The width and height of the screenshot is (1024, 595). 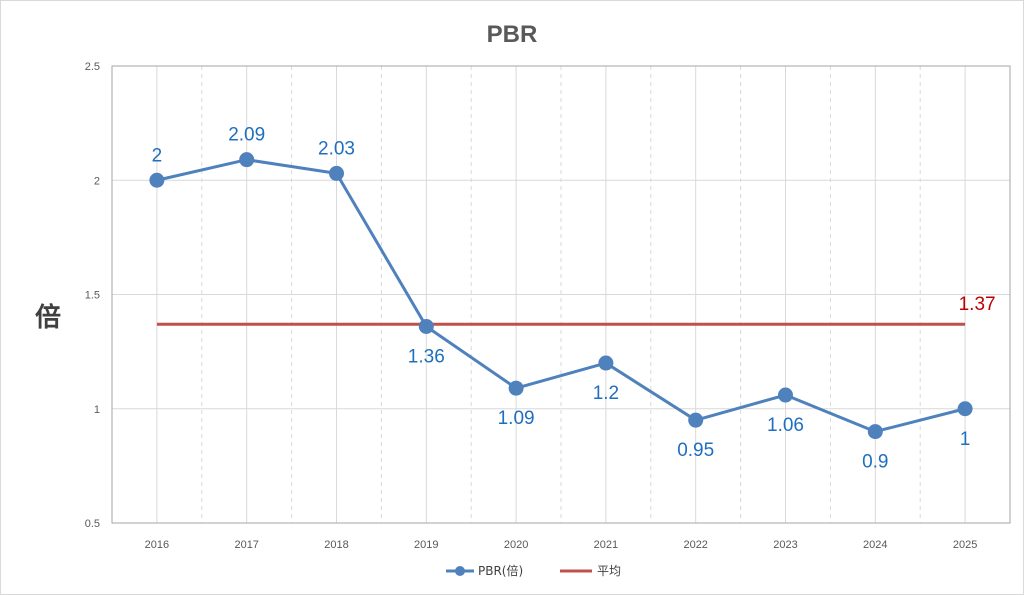 I want to click on chart-title: PBR, so click(x=512, y=34).